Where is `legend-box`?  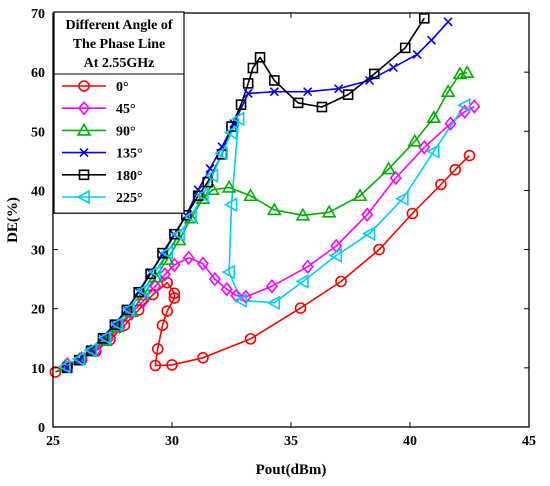
legend-box is located at coordinates (119, 112).